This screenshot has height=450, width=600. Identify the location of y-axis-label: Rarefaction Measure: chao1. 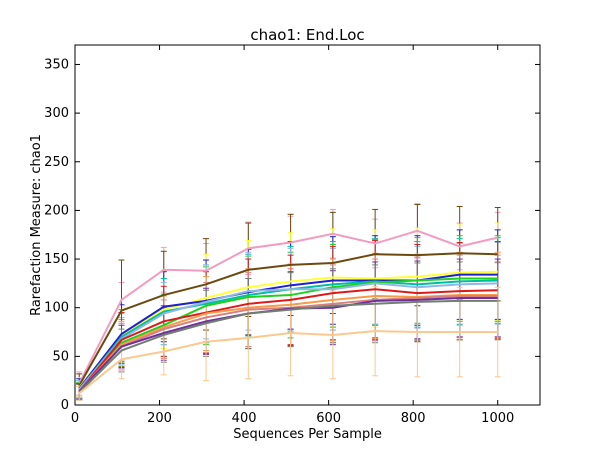
(36, 225).